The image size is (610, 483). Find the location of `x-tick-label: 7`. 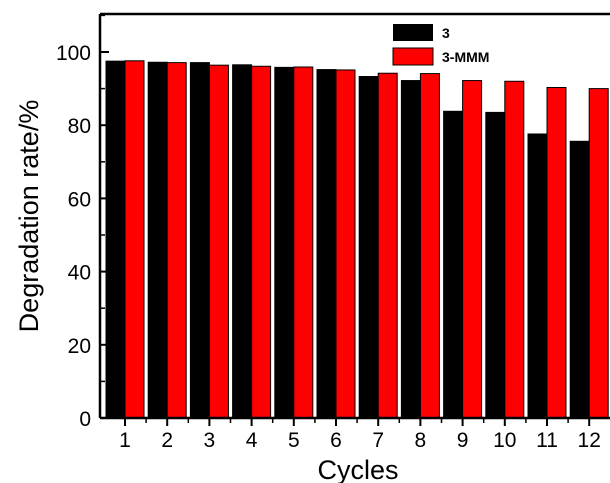

x-tick-label: 7 is located at coordinates (378, 440).